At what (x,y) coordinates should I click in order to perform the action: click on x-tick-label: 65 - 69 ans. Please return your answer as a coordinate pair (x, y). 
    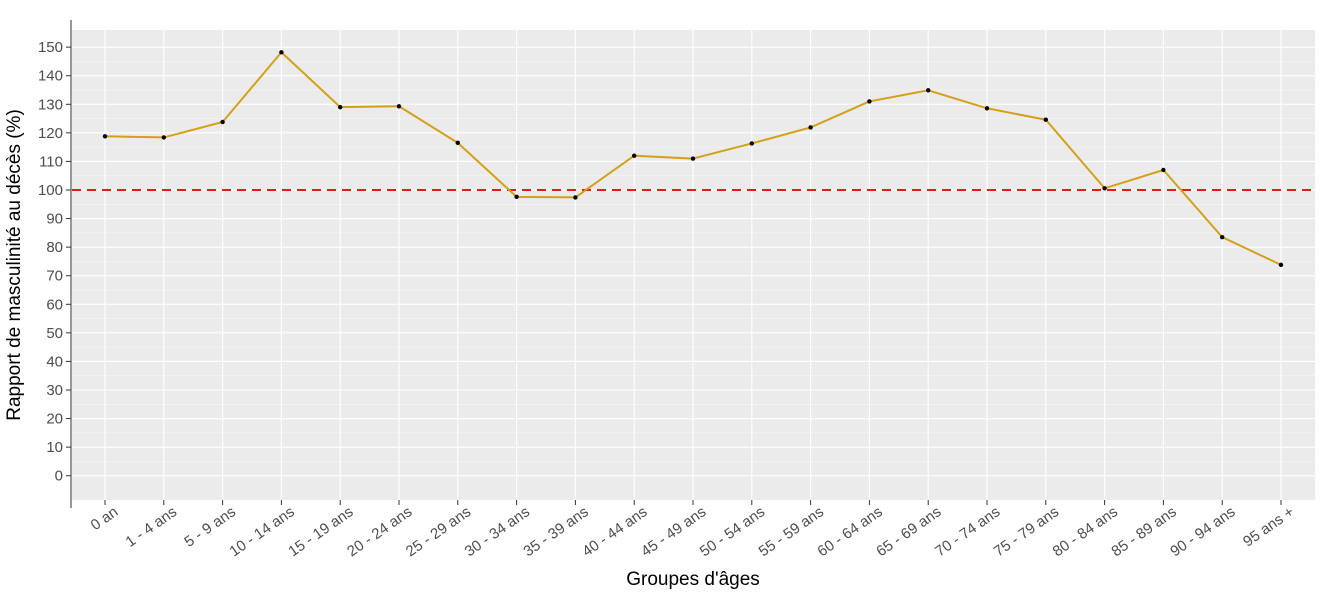
    Looking at the image, I should click on (908, 531).